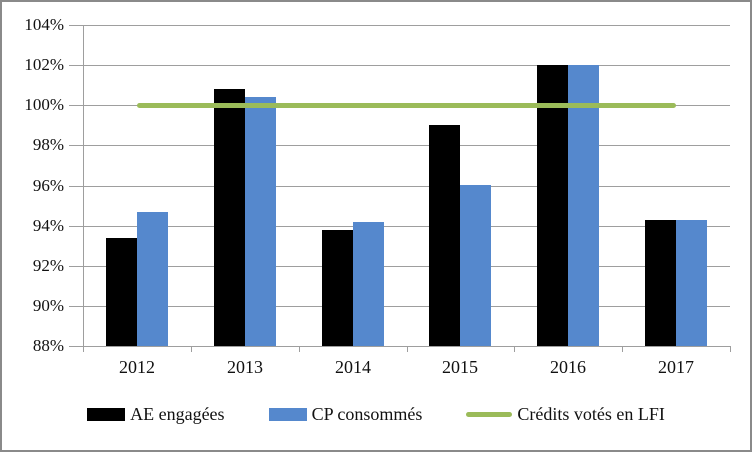 This screenshot has height=452, width=752. I want to click on bar-ae-2017, so click(660, 283).